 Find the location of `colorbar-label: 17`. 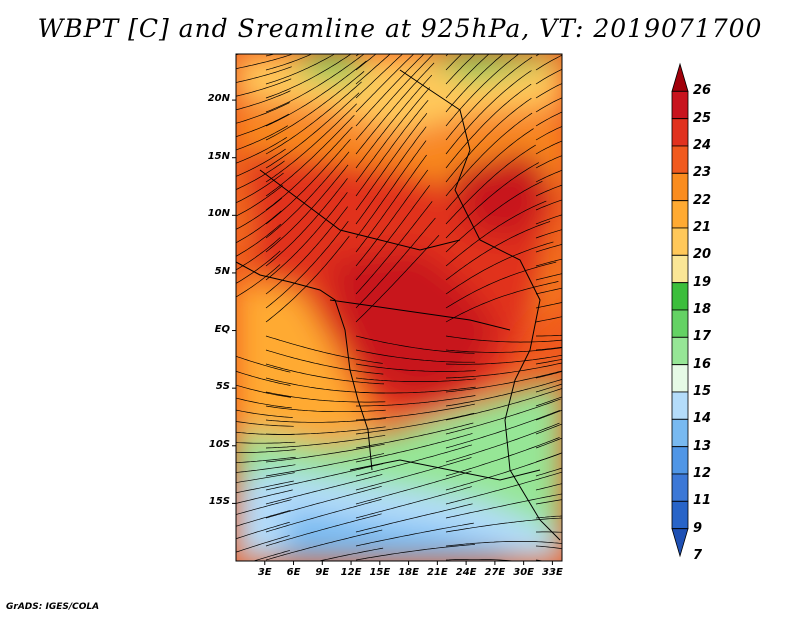

colorbar-label: 17 is located at coordinates (702, 337).